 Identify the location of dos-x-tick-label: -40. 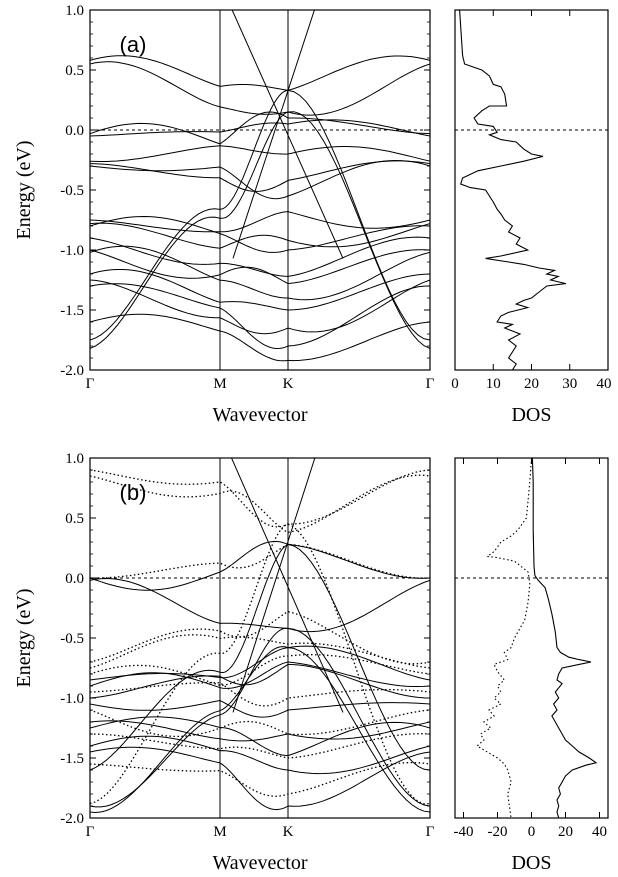
(464, 832).